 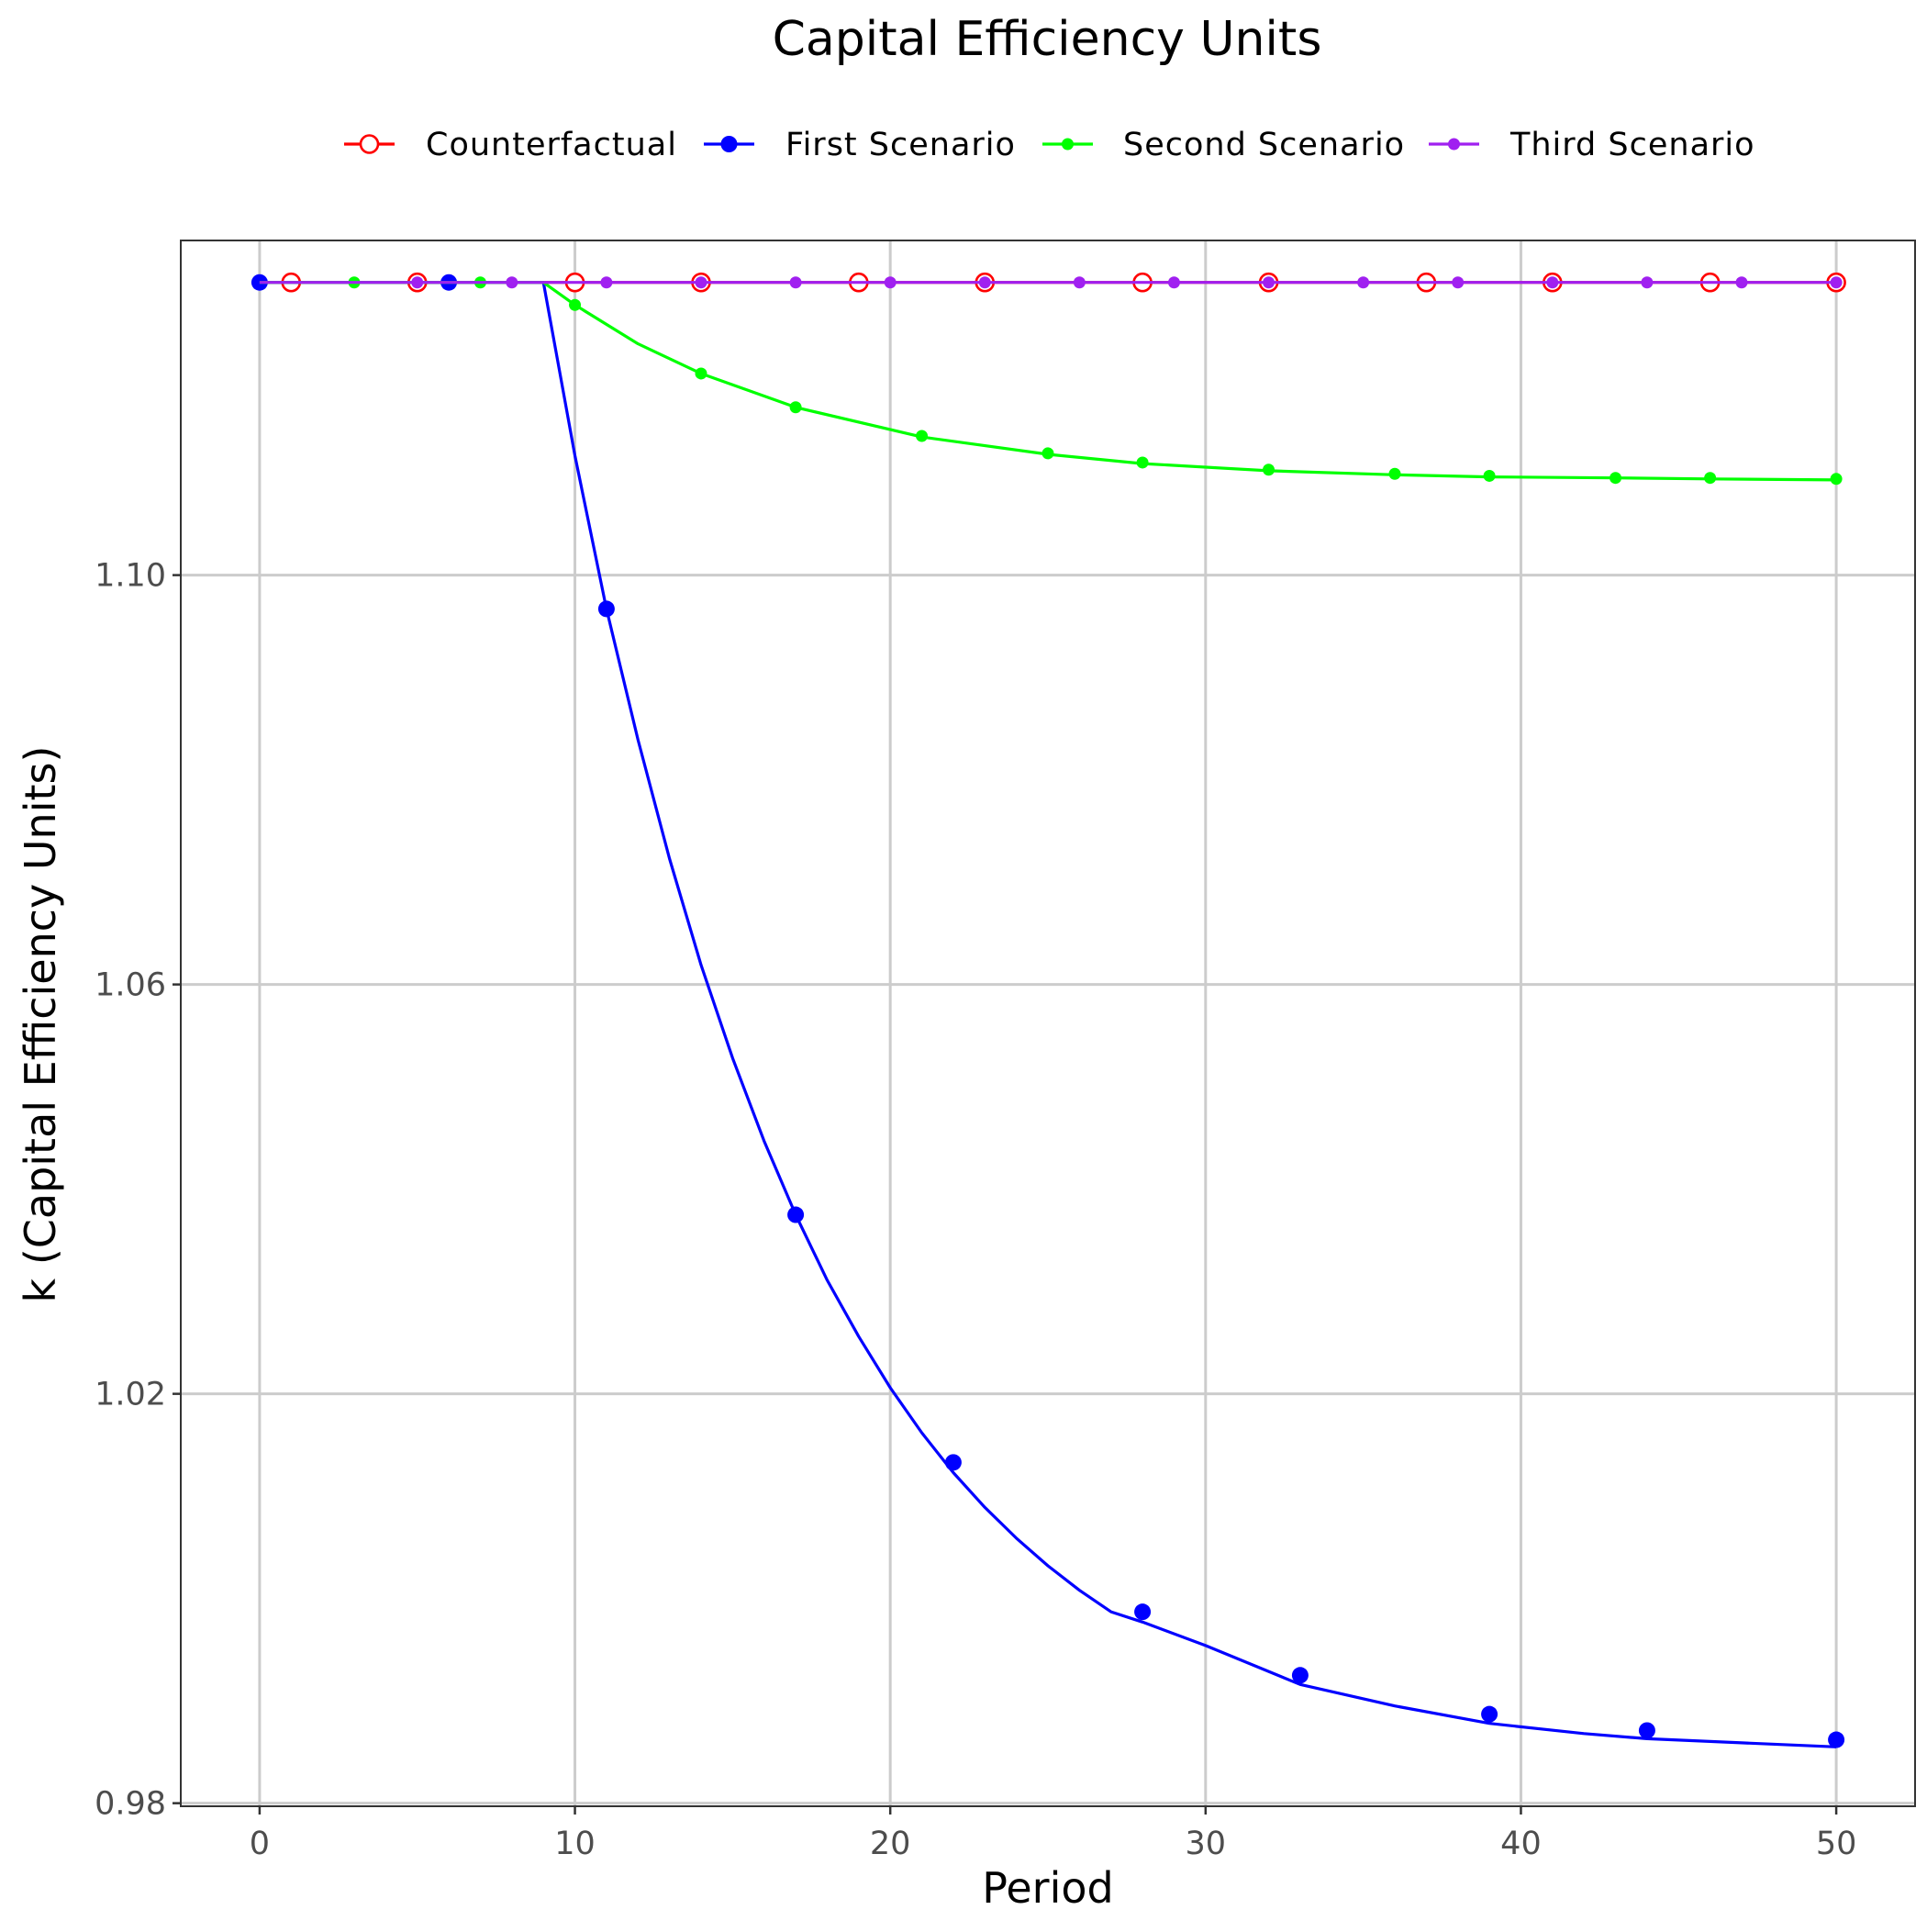 What do you see at coordinates (729, 144) in the screenshot?
I see `legend-marker-first-scenario` at bounding box center [729, 144].